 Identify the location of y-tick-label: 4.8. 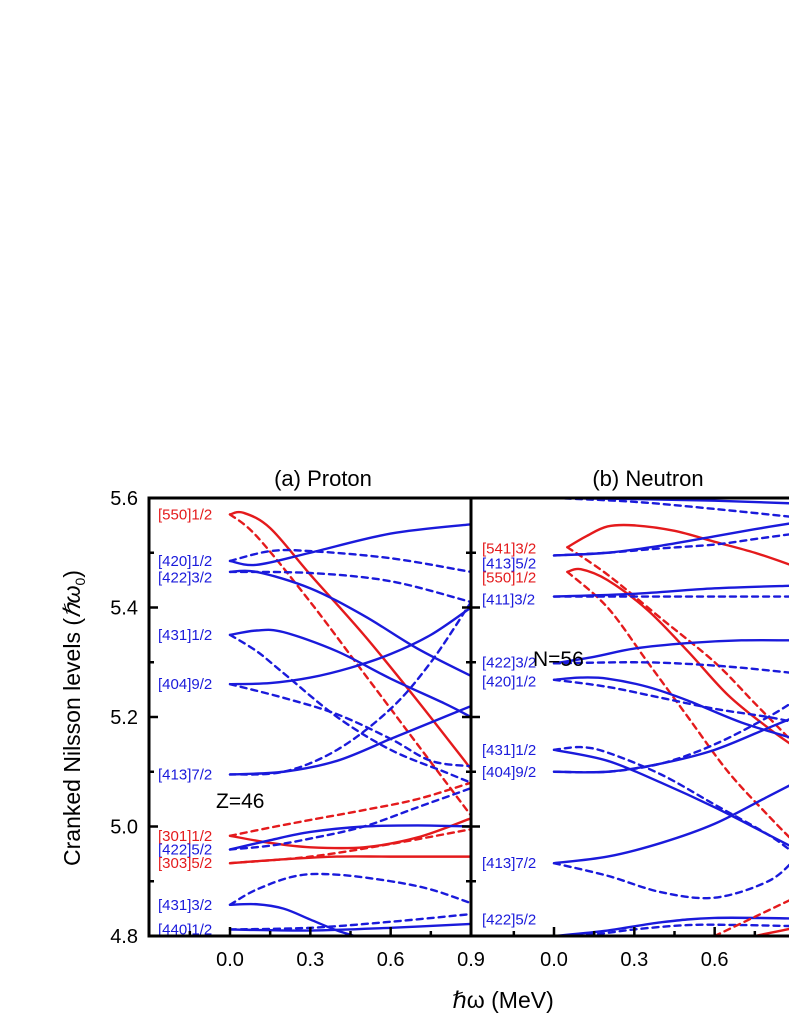
(124, 937).